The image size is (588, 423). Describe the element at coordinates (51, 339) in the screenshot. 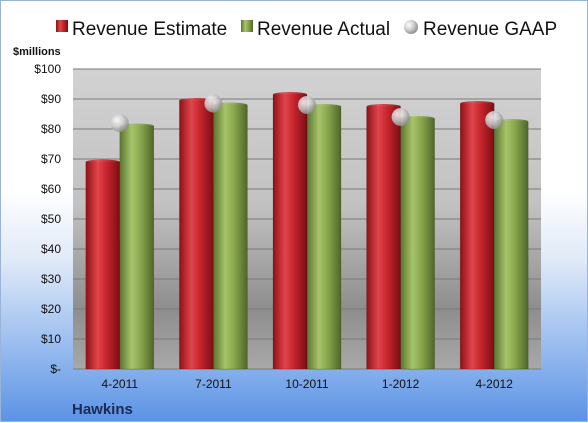

I see `y-tick-label: $10` at that location.